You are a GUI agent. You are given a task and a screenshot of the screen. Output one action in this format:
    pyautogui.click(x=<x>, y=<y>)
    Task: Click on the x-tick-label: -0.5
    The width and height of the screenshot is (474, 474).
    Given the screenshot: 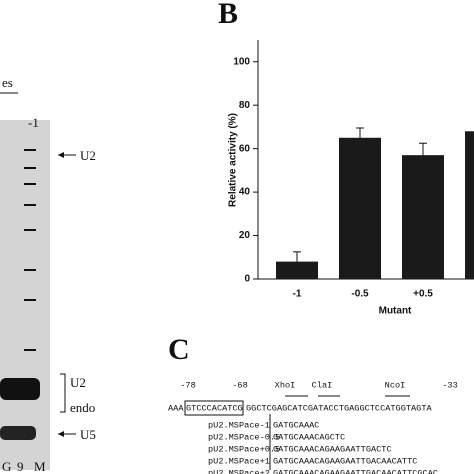 What is the action you would take?
    pyautogui.click(x=360, y=294)
    